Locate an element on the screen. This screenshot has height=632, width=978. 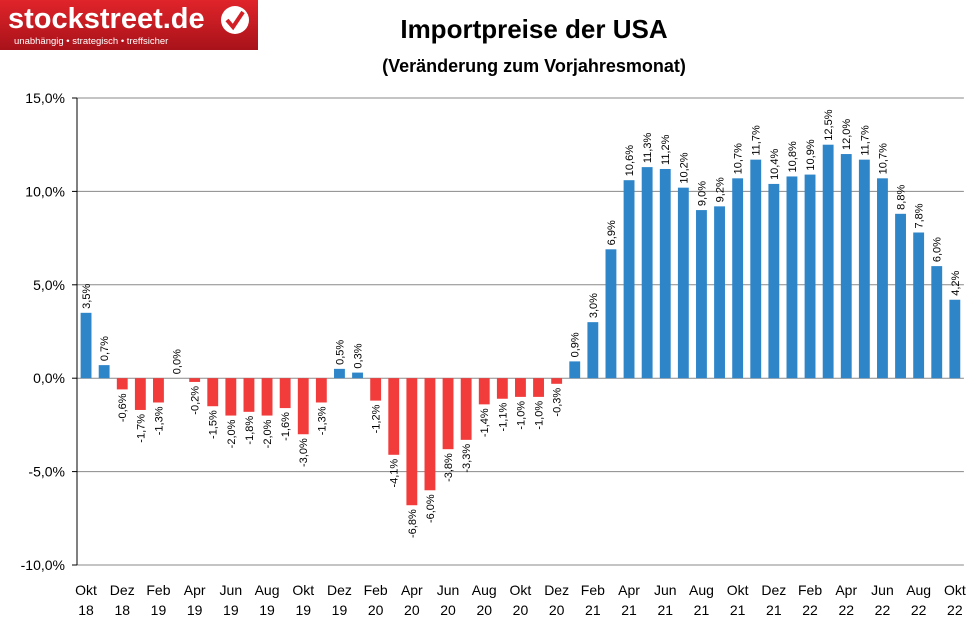
x-tick-label: Feb 22 is located at coordinates (810, 600).